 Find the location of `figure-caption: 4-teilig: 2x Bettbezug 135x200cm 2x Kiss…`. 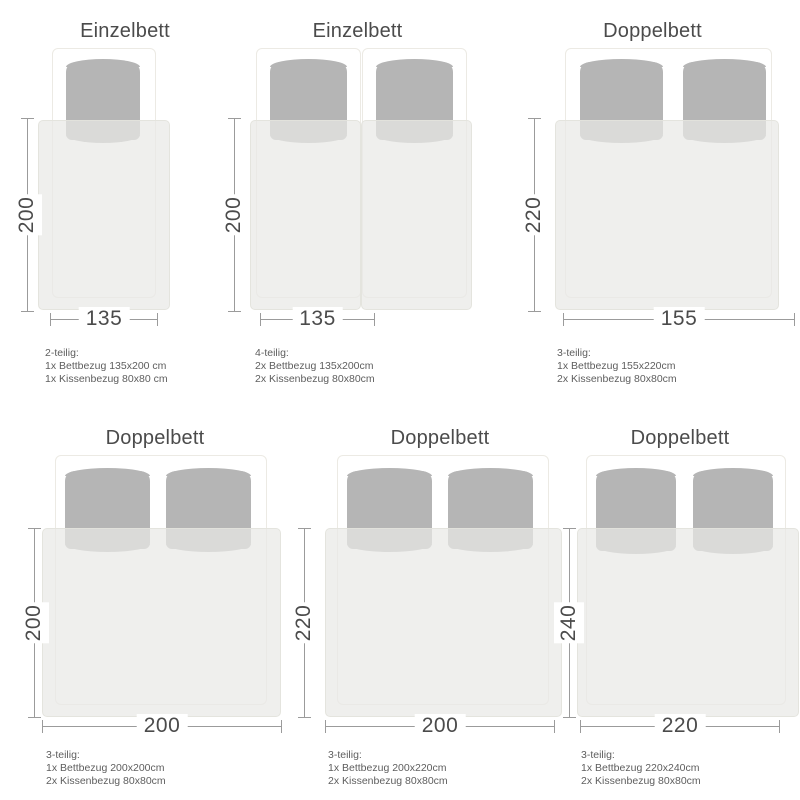

figure-caption: 4-teilig: 2x Bettbezug 135x200cm 2x Kiss… is located at coordinates (315, 366).